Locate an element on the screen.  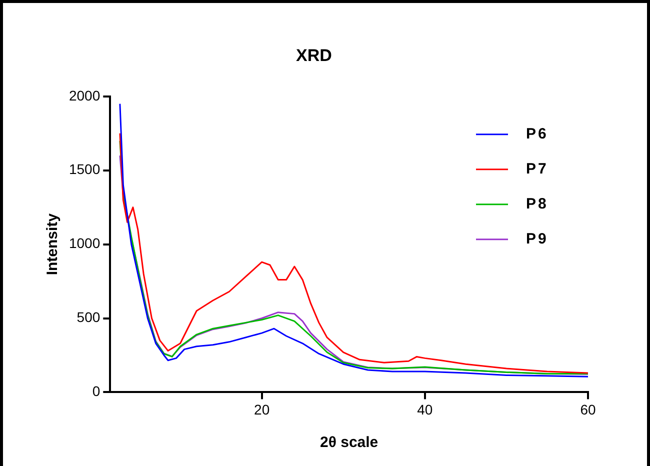
x-tick-label: 40 is located at coordinates (425, 409).